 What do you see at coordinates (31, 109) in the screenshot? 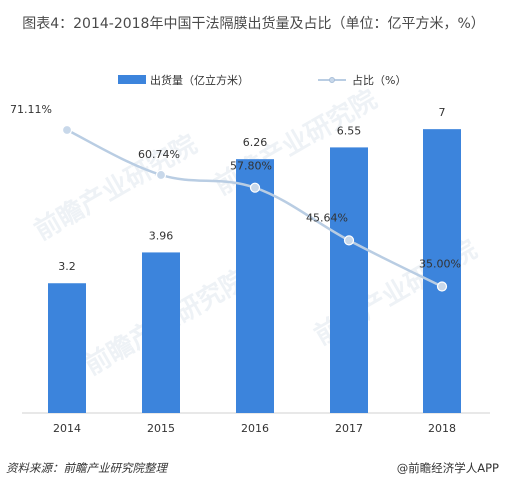
I see `line-value-label: 71.11%` at bounding box center [31, 109].